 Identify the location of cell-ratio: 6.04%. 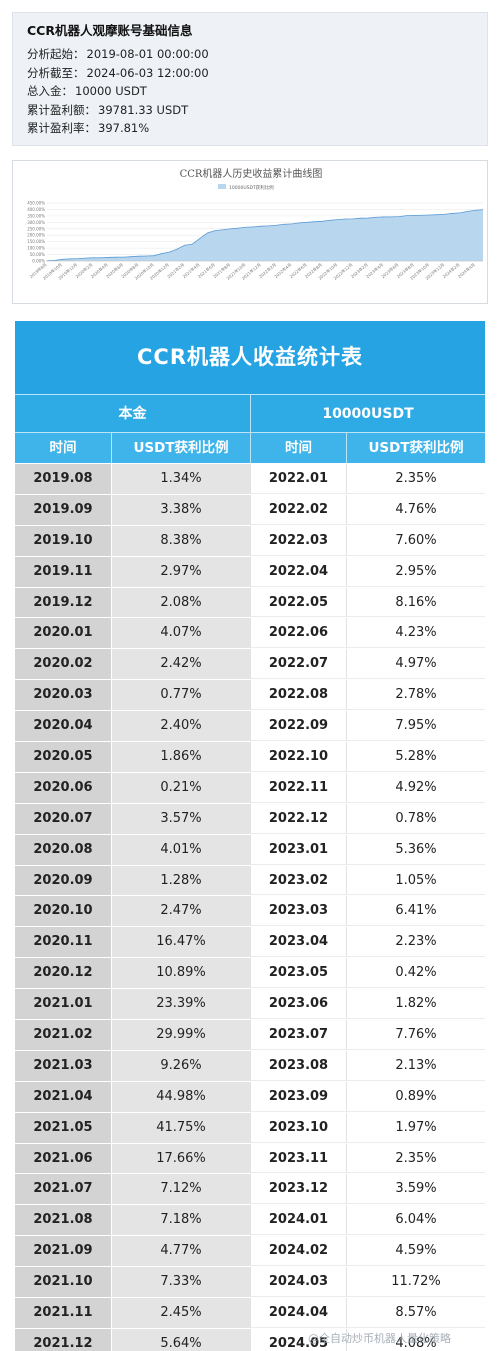
(415, 1220).